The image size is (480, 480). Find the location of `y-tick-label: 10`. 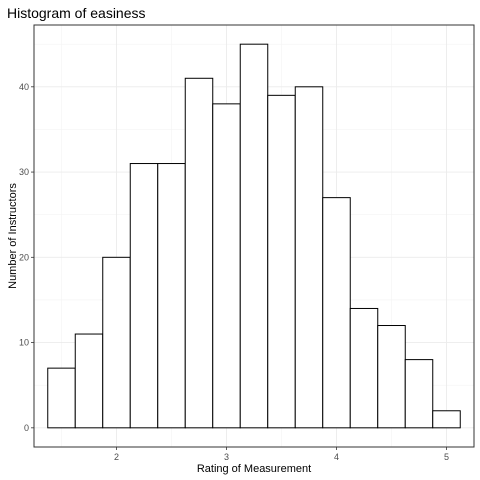

y-tick-label: 10 is located at coordinates (24, 343).